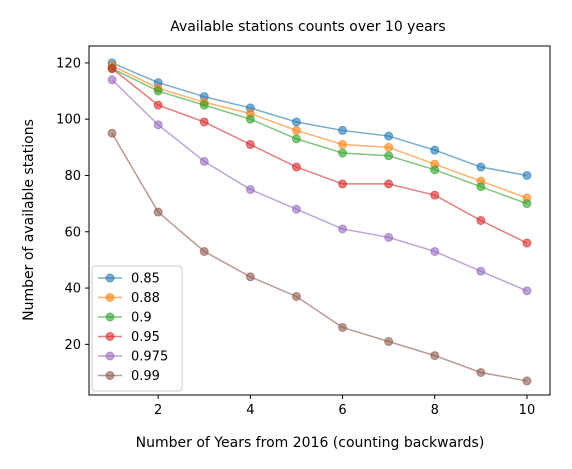  Describe the element at coordinates (29, 220) in the screenshot. I see `y-axis-label: Number of available stations` at that location.